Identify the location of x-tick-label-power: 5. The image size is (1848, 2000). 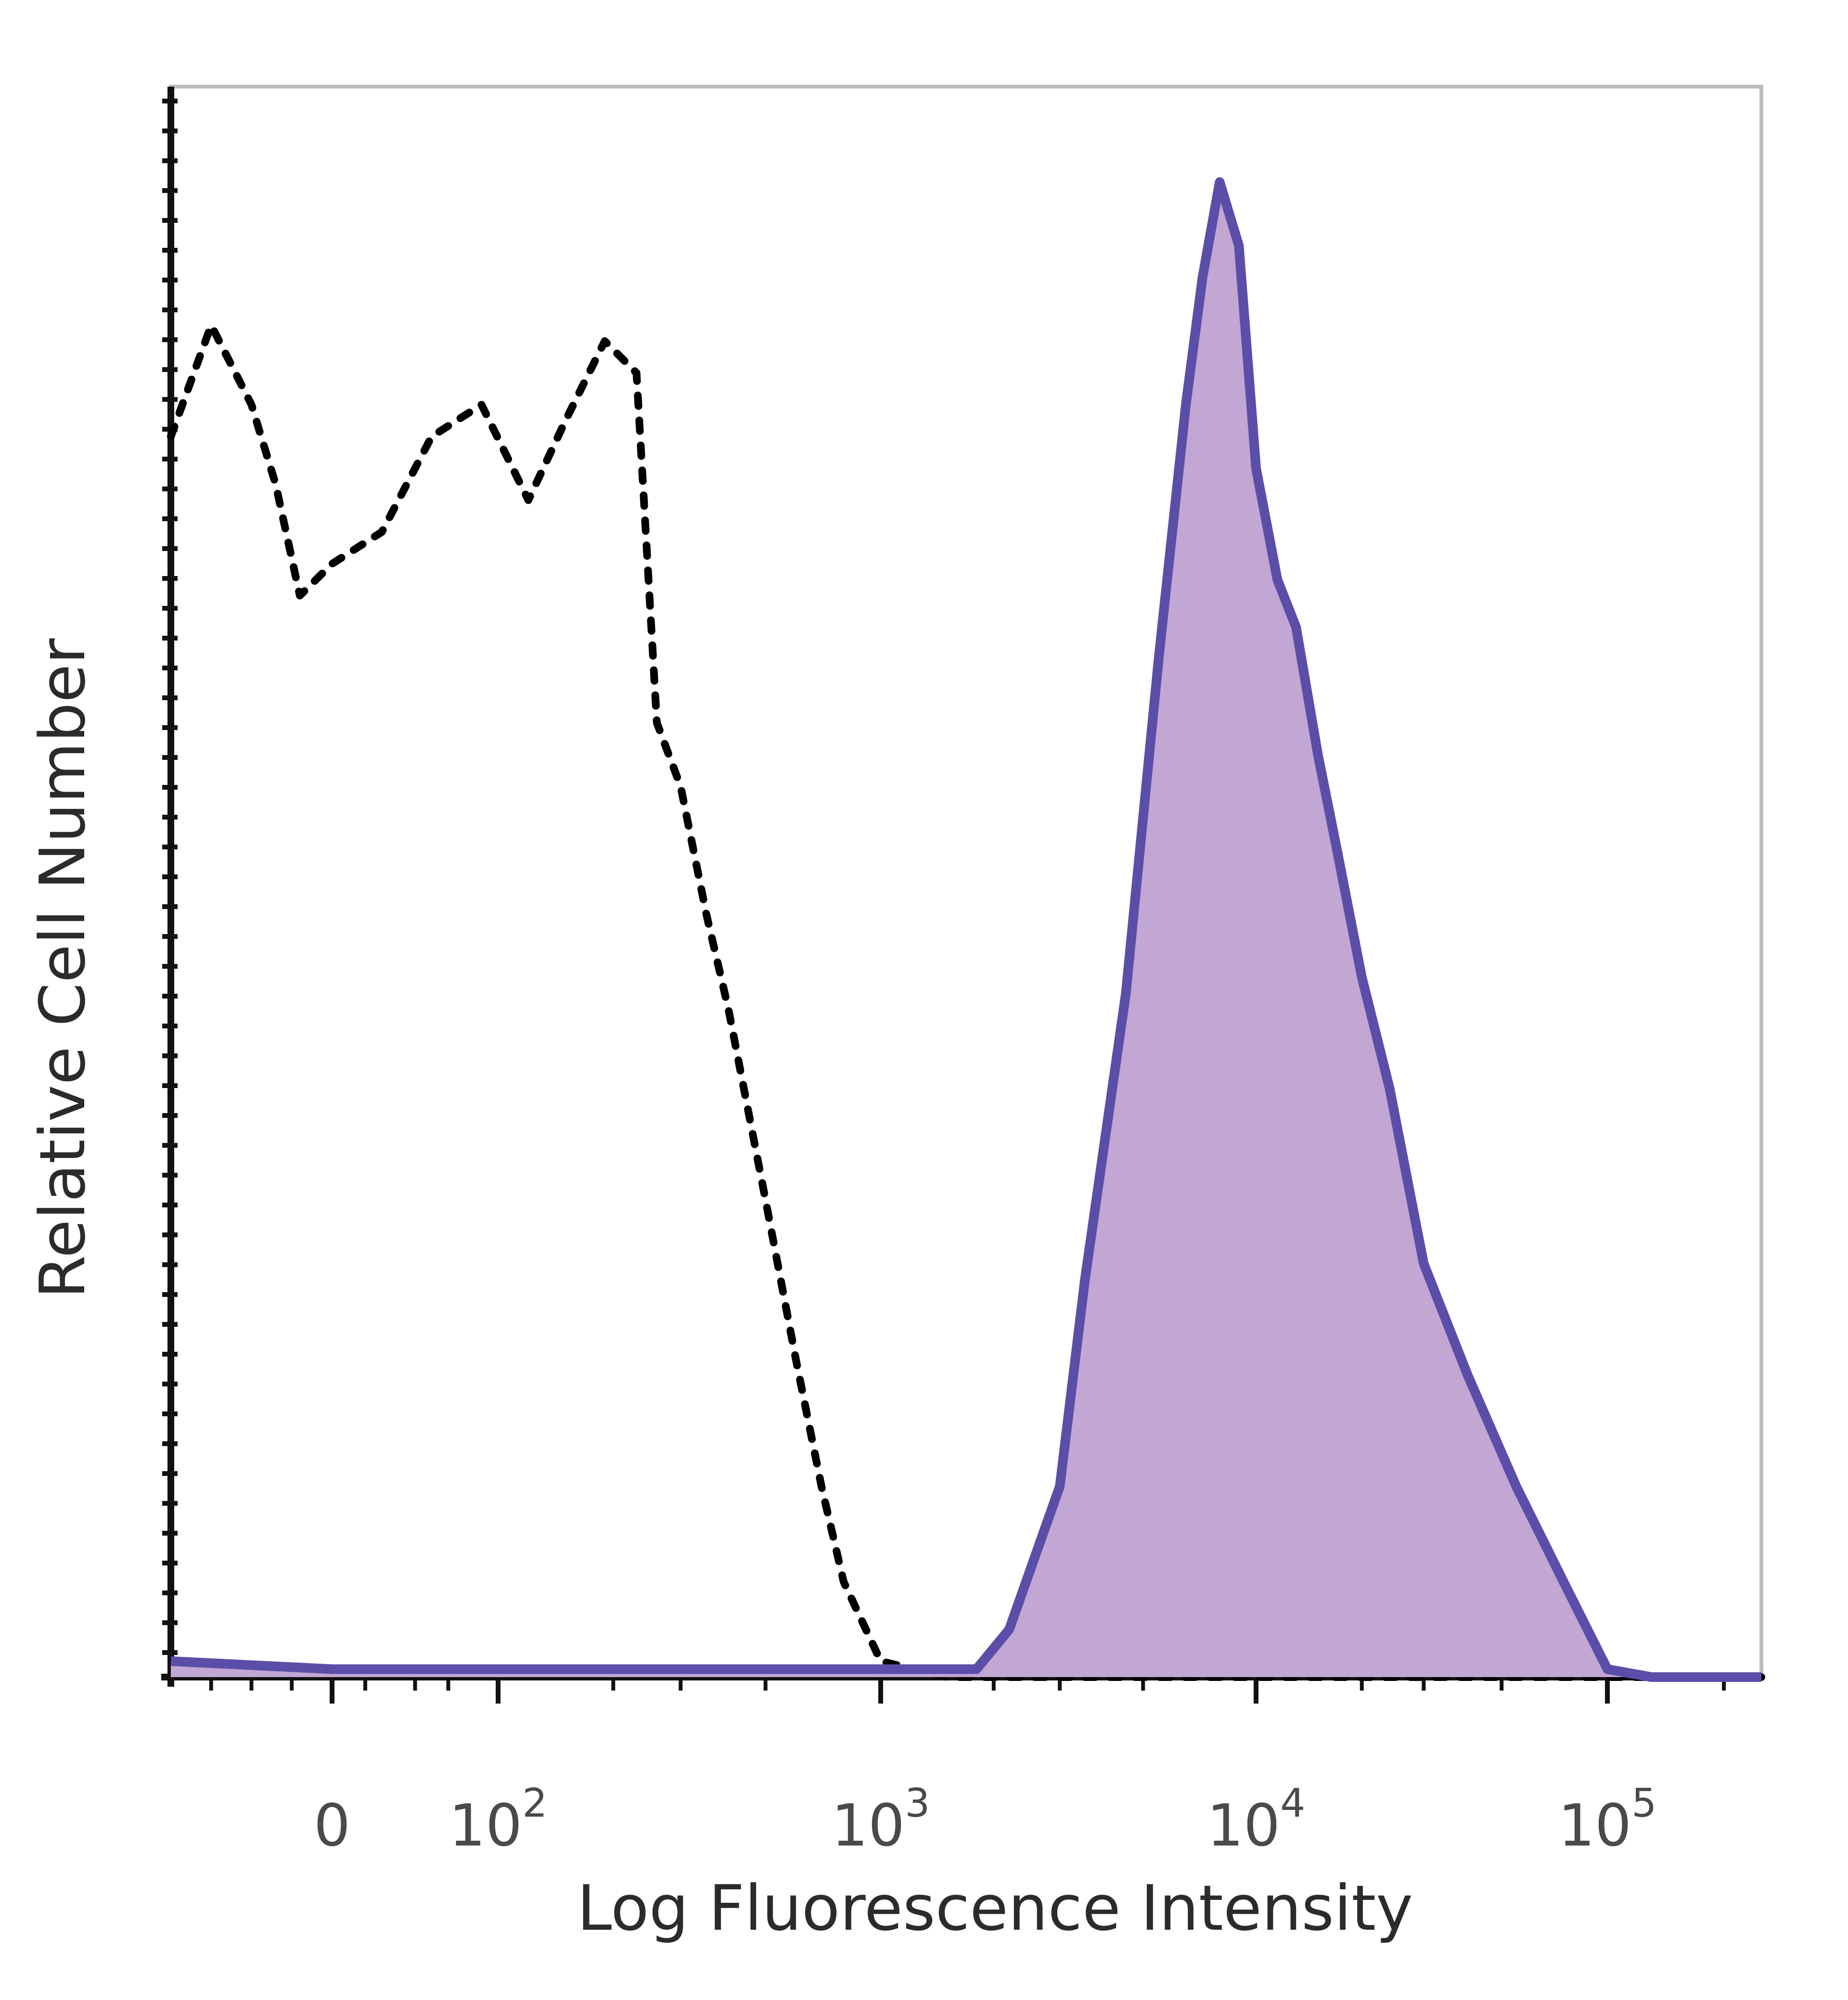
(1643, 1803).